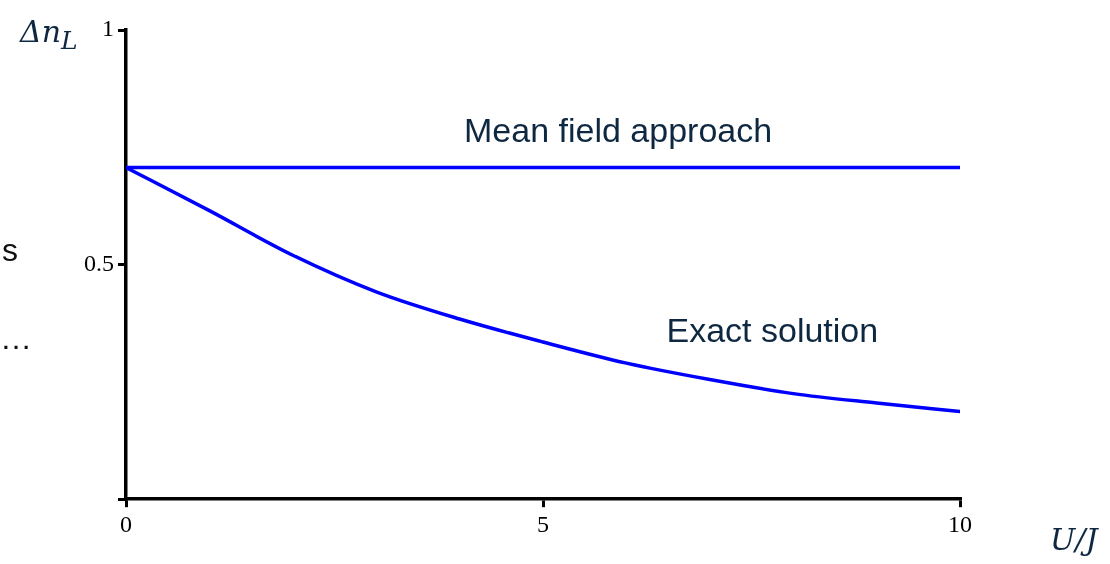  What do you see at coordinates (1074, 539) in the screenshot?
I see `x-axis-title: U/J` at bounding box center [1074, 539].